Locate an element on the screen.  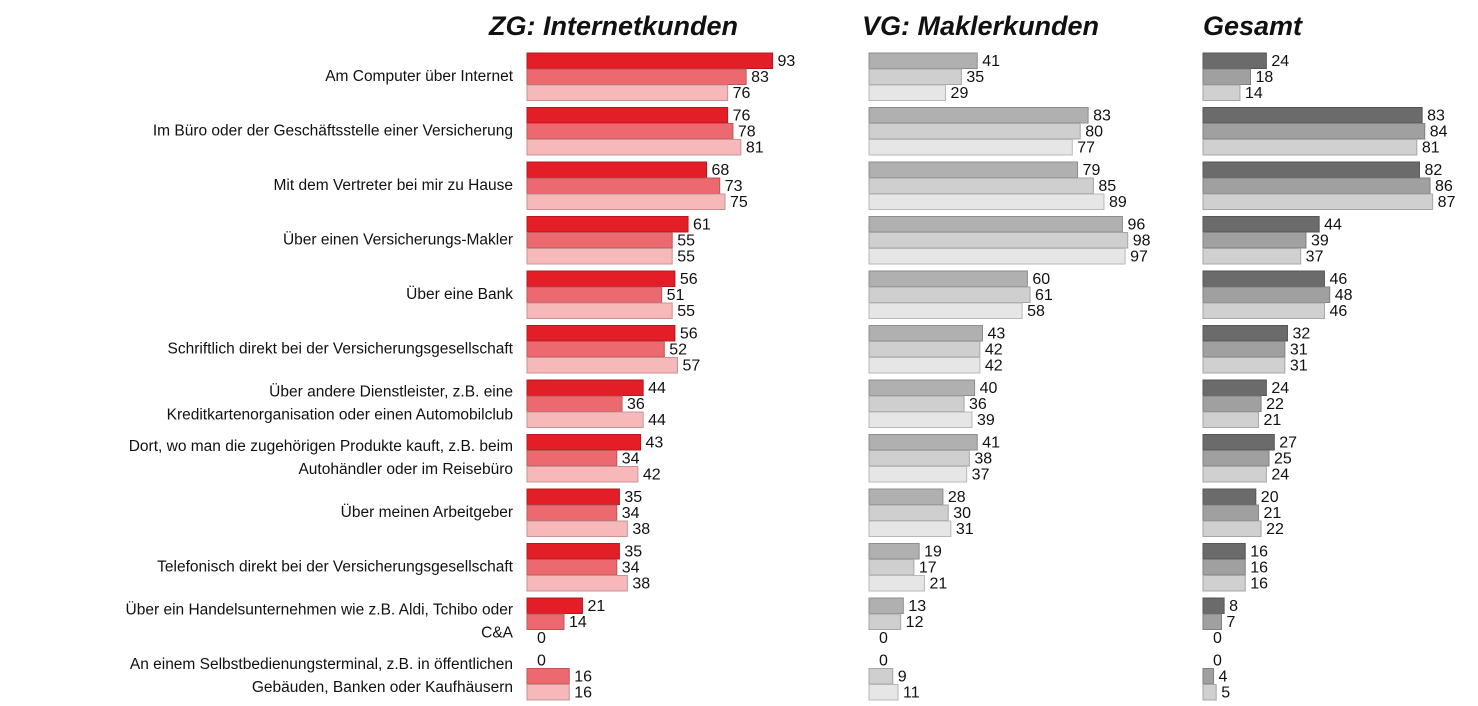
value-label: 31 is located at coordinates (1299, 349).